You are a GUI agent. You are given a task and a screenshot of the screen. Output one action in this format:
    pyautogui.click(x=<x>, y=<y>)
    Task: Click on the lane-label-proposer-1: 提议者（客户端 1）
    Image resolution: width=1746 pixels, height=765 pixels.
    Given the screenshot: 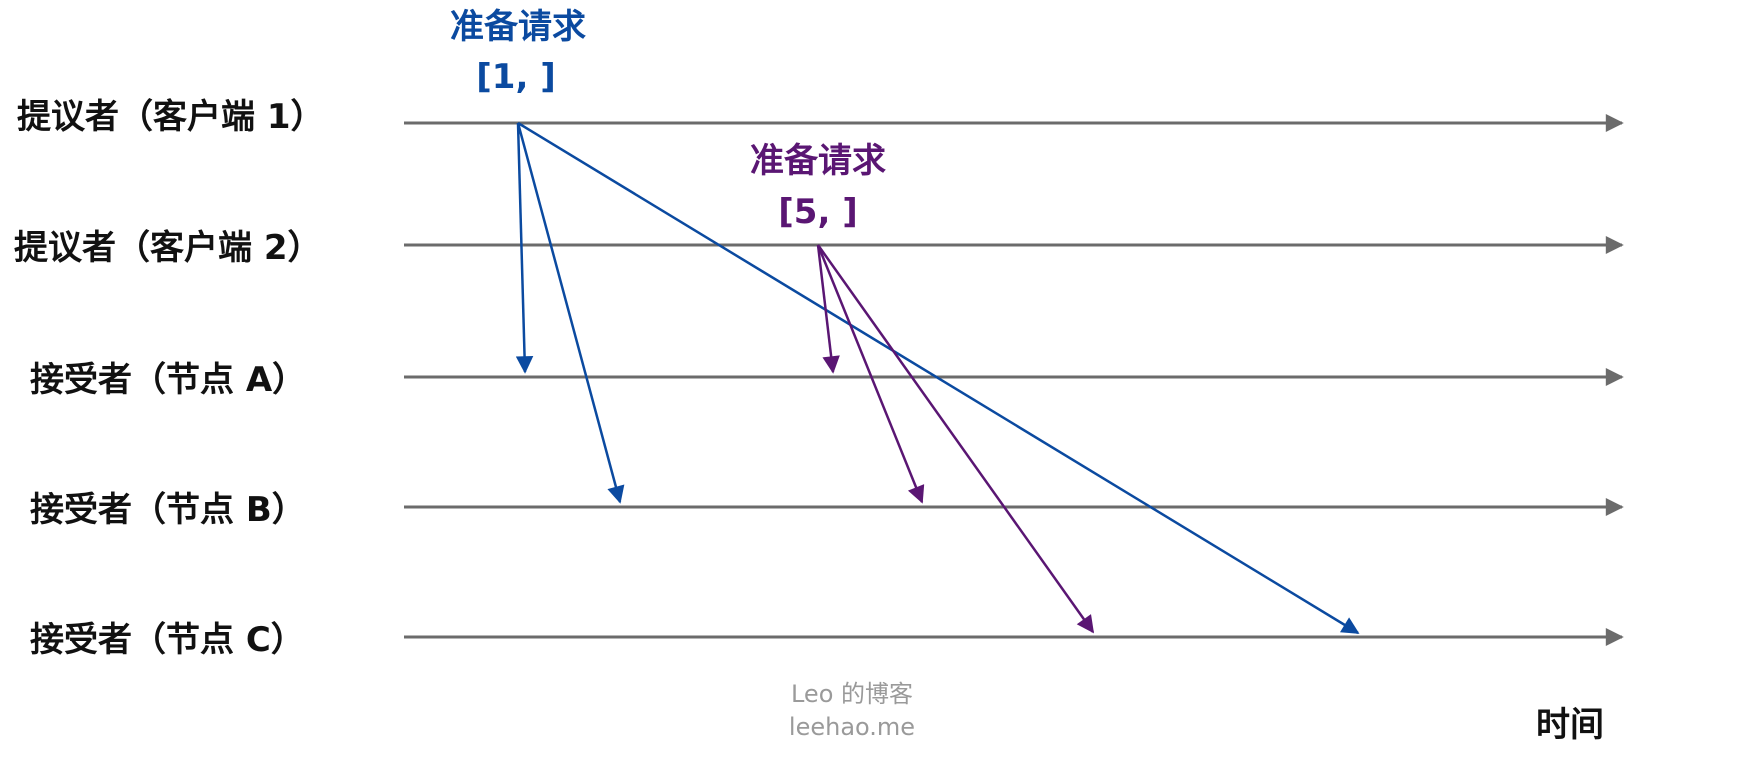 What is the action you would take?
    pyautogui.click(x=171, y=117)
    